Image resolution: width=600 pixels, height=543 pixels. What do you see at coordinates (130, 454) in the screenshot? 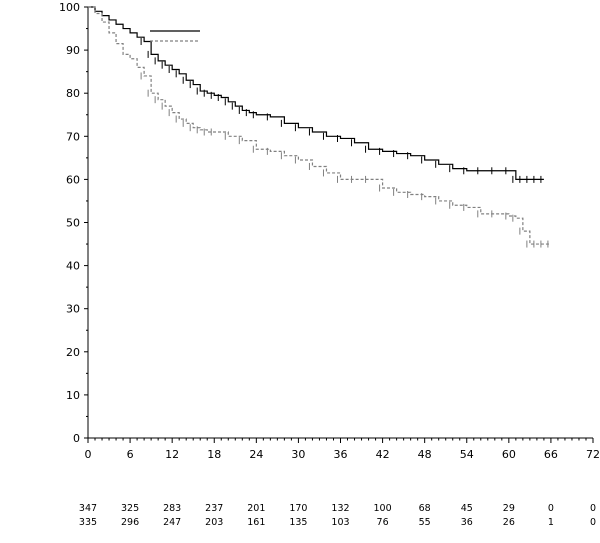
I see `x-tick-label: 6` at bounding box center [130, 454].